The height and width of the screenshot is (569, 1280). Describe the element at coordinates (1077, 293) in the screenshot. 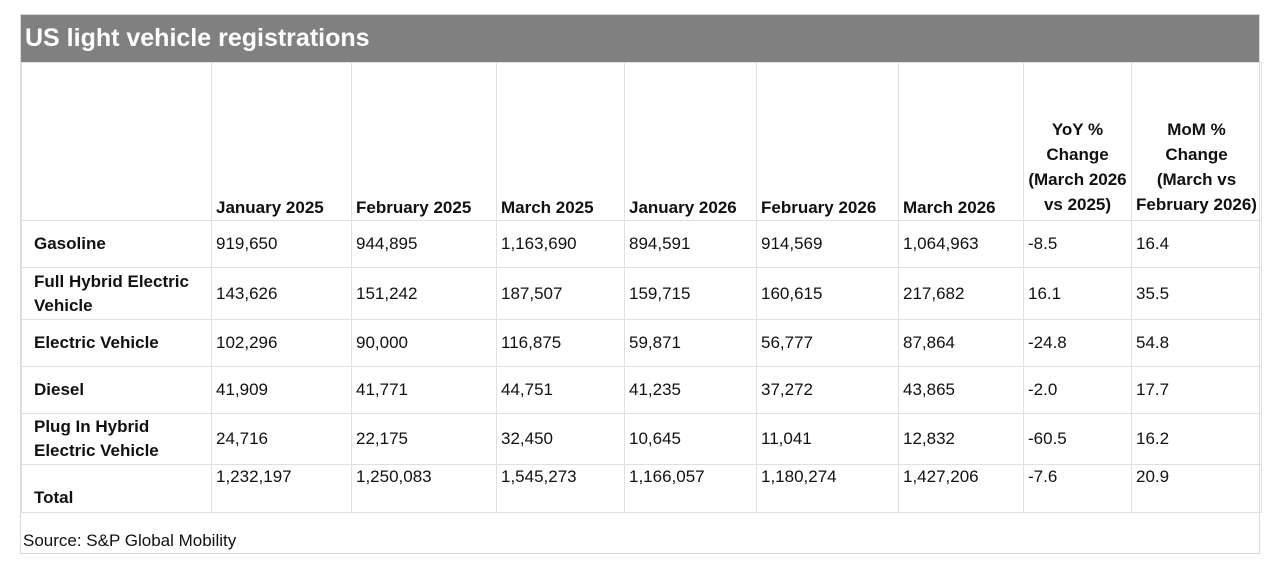

I see `table-cell: 16.1` at that location.